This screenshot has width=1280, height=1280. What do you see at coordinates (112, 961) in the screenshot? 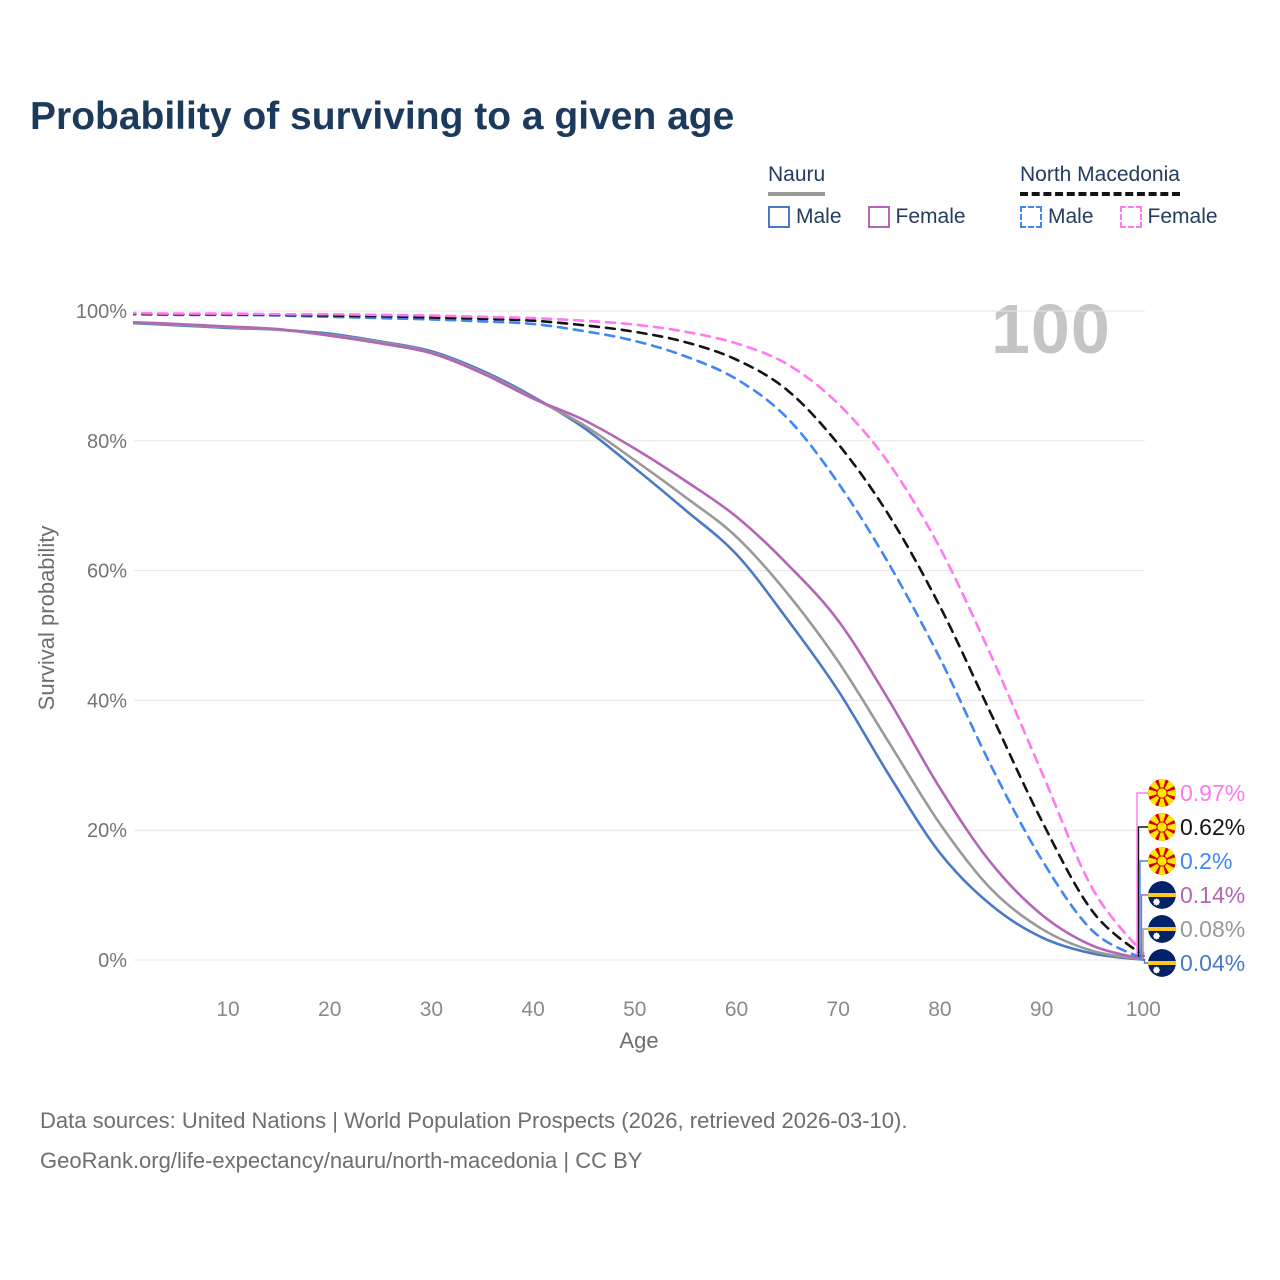
I see `y-tick-label-0: 0%` at bounding box center [112, 961].